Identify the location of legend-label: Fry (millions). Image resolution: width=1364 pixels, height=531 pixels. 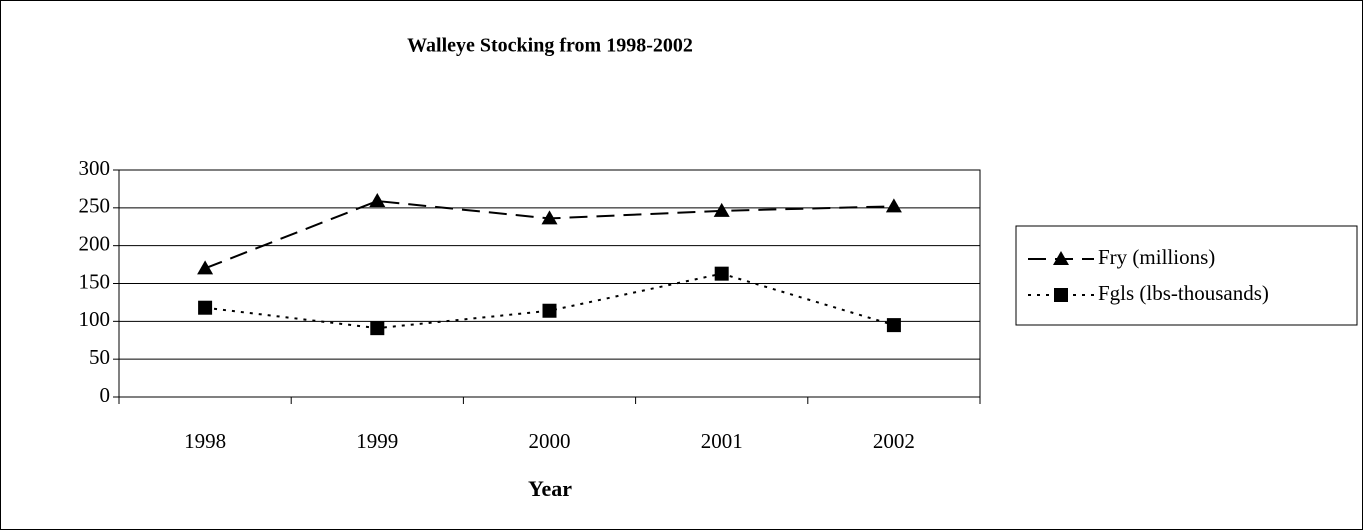
(1156, 257).